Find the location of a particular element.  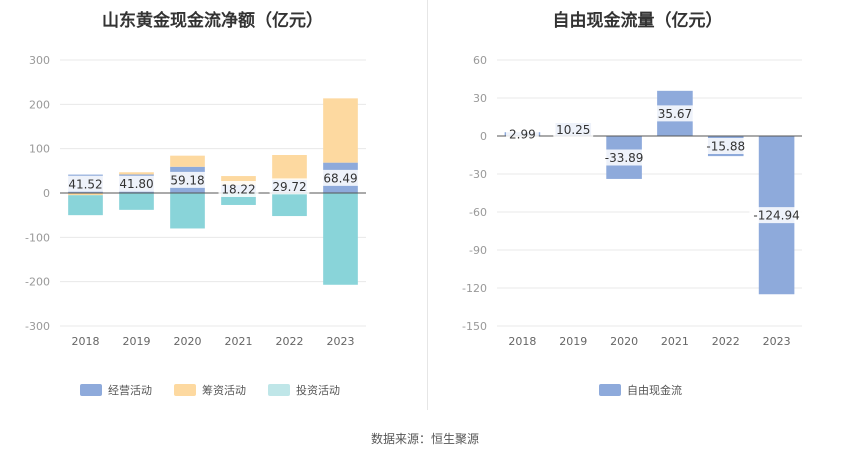

legend-label: 自由现金流 is located at coordinates (654, 390).